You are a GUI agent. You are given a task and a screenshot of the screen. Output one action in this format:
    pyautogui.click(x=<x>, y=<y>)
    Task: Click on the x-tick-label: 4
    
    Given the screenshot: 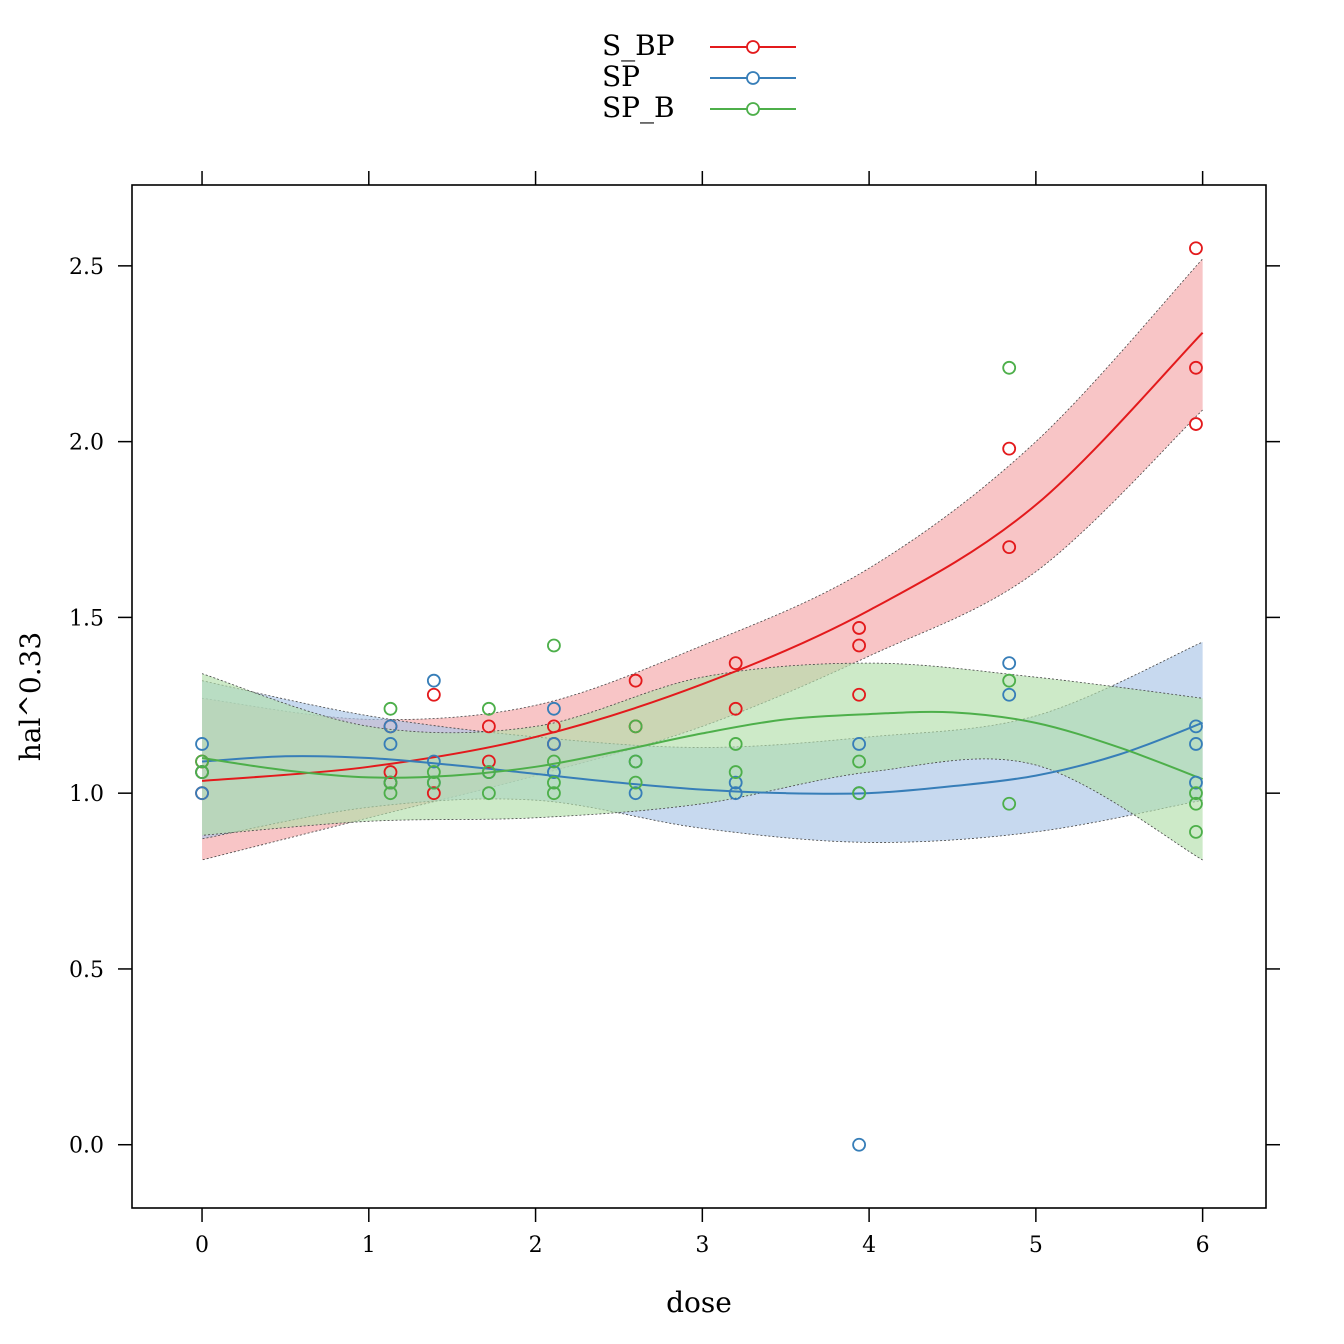 What is the action you would take?
    pyautogui.click(x=869, y=1245)
    